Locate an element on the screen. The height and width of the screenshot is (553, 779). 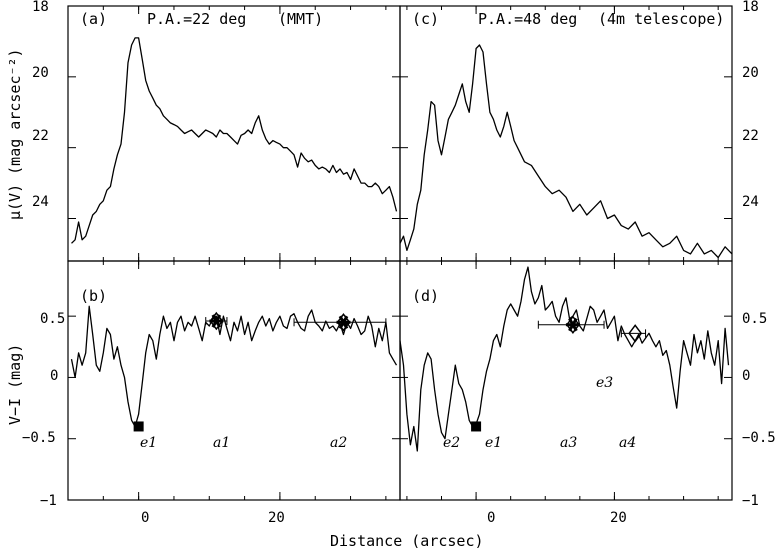
ytick-22-right: 22 is located at coordinates (750, 136).